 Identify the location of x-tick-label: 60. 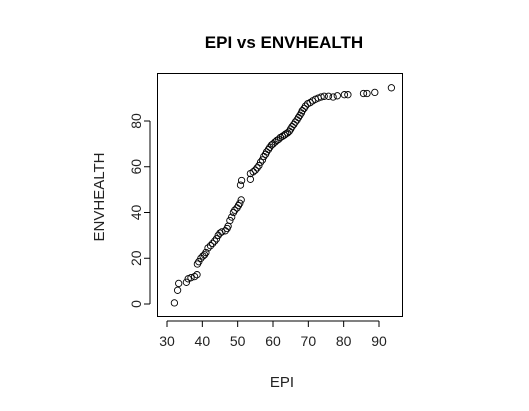
(273, 341).